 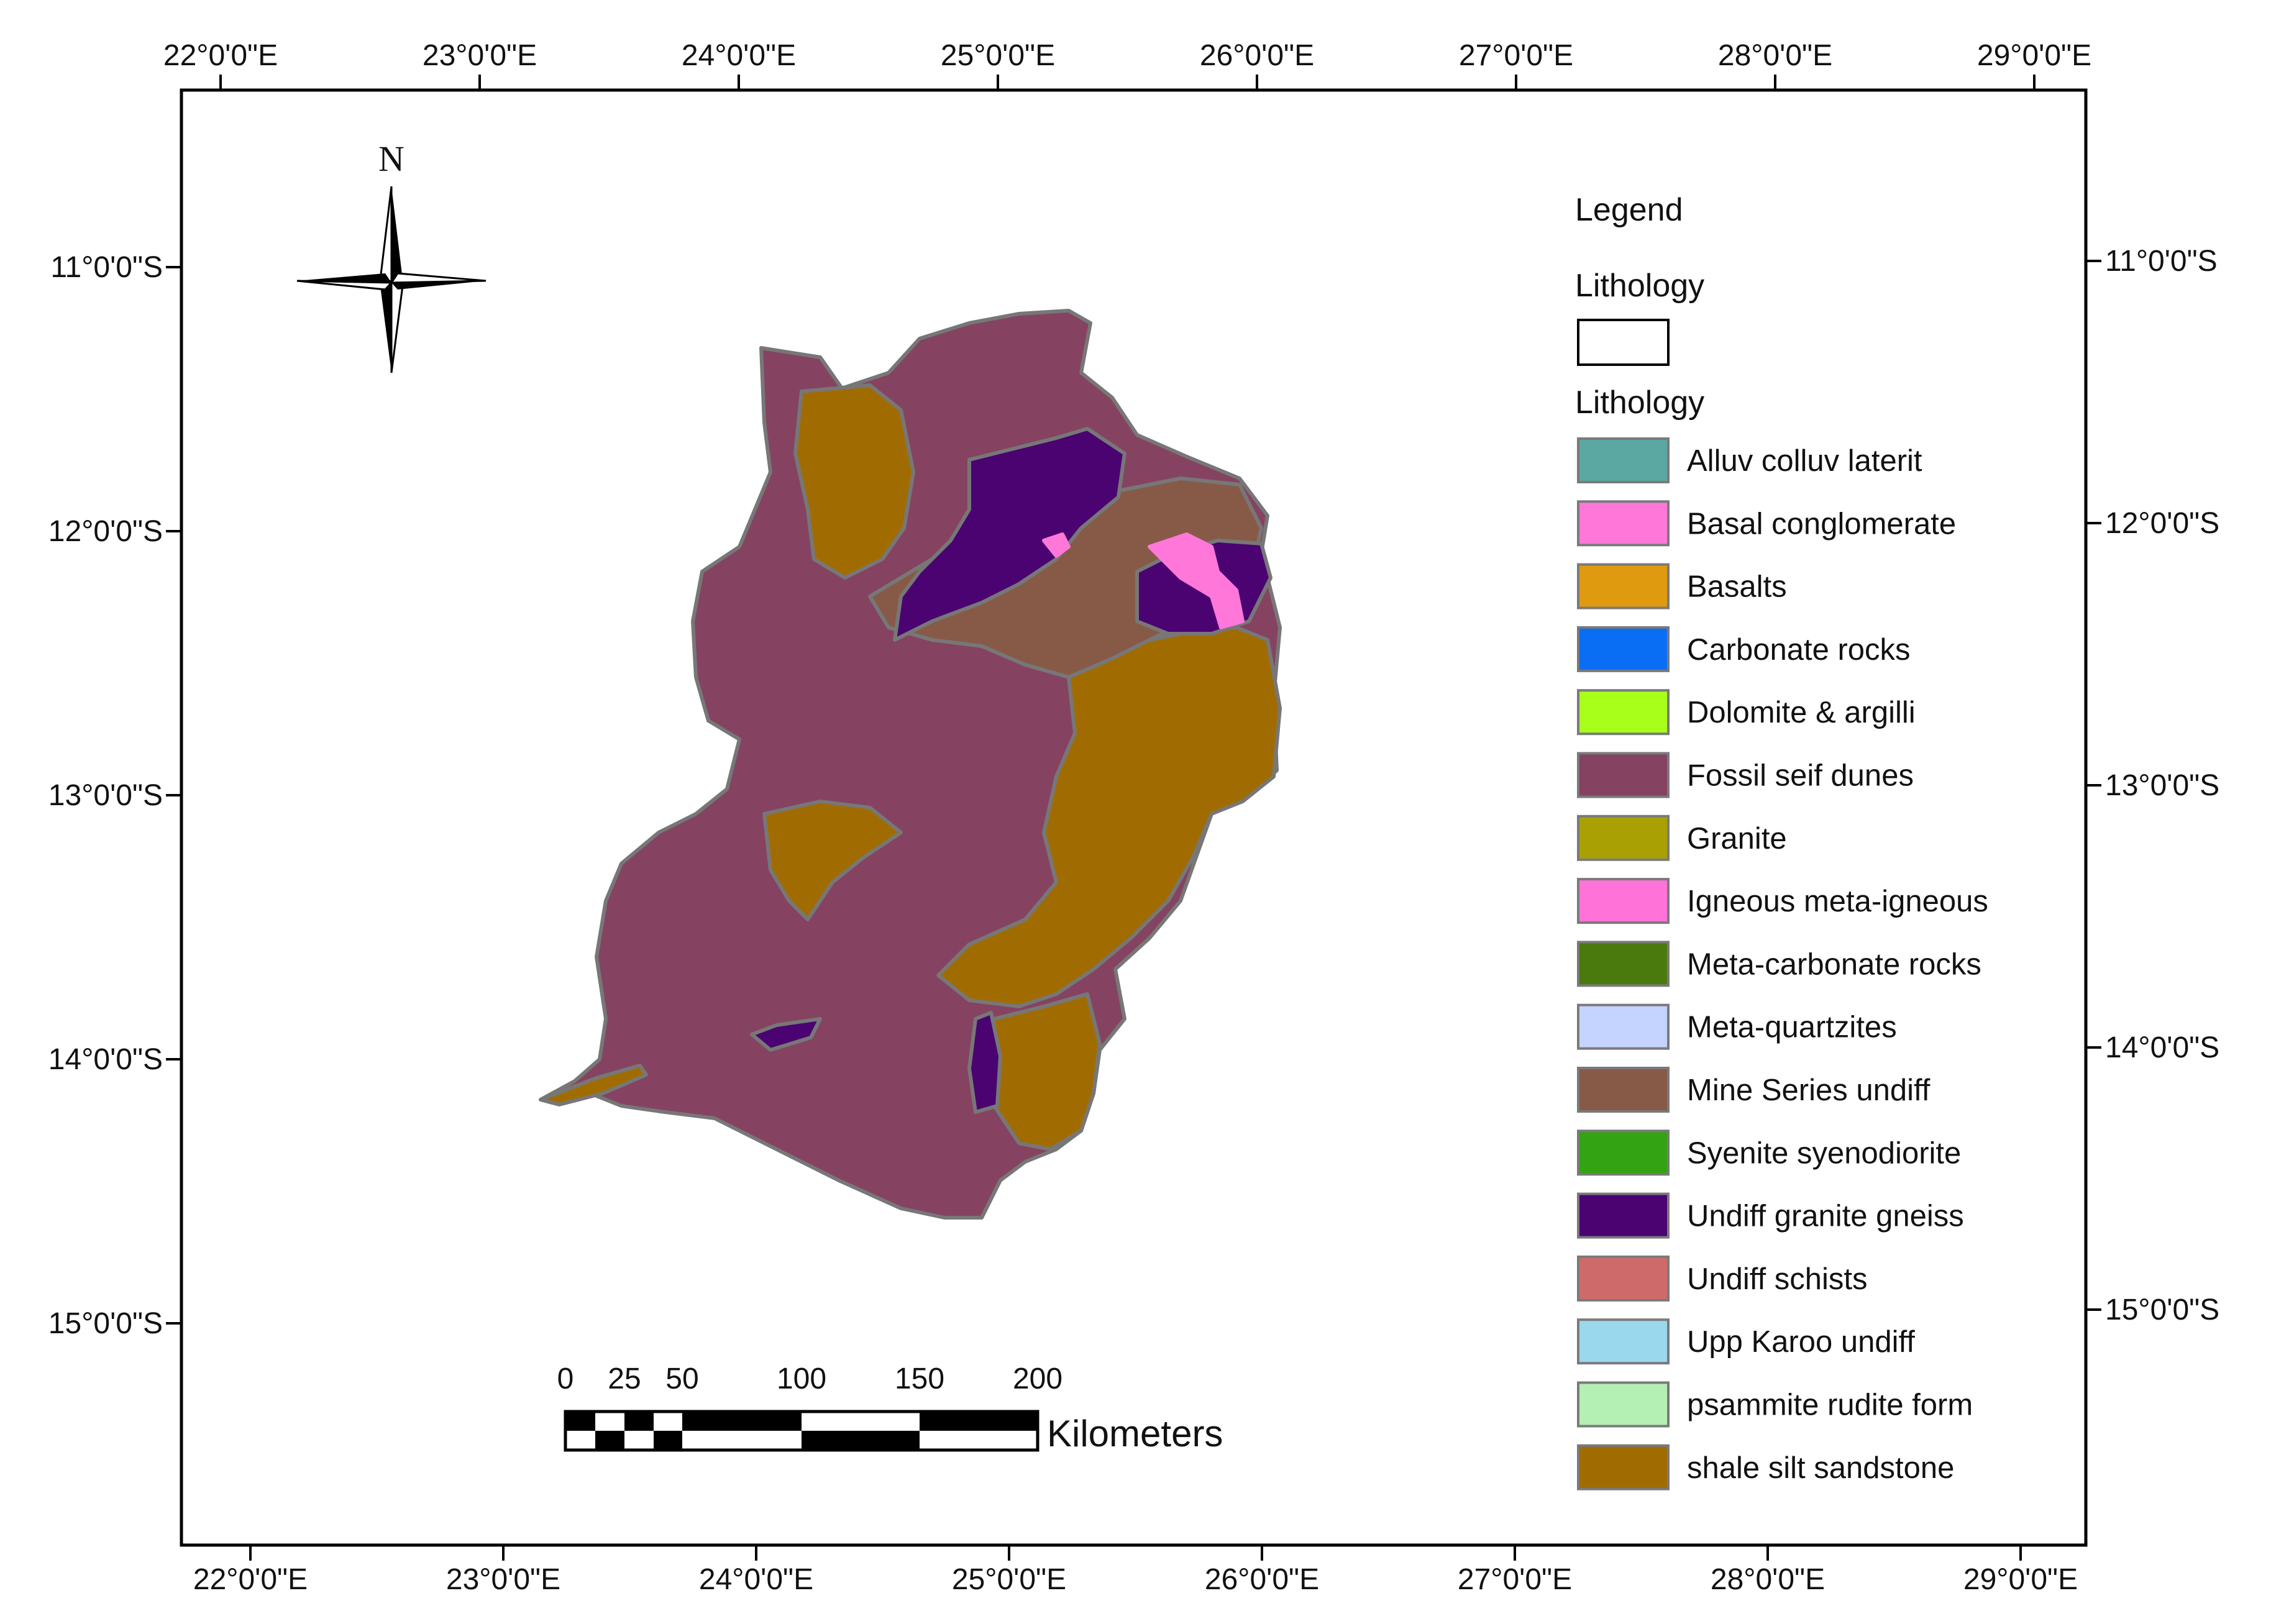 What do you see at coordinates (1037, 1378) in the screenshot?
I see `scale-label: 200` at bounding box center [1037, 1378].